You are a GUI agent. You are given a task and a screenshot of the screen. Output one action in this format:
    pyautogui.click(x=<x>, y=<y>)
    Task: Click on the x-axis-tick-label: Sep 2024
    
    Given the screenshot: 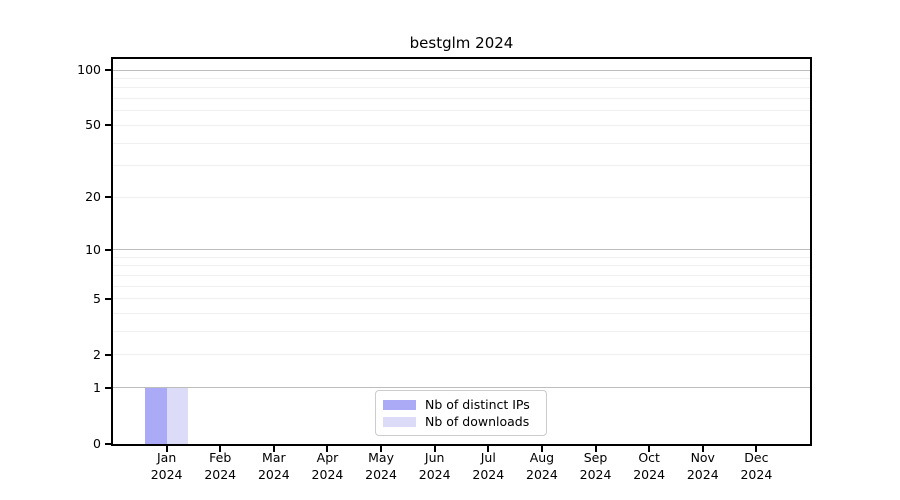 What is the action you would take?
    pyautogui.click(x=596, y=466)
    